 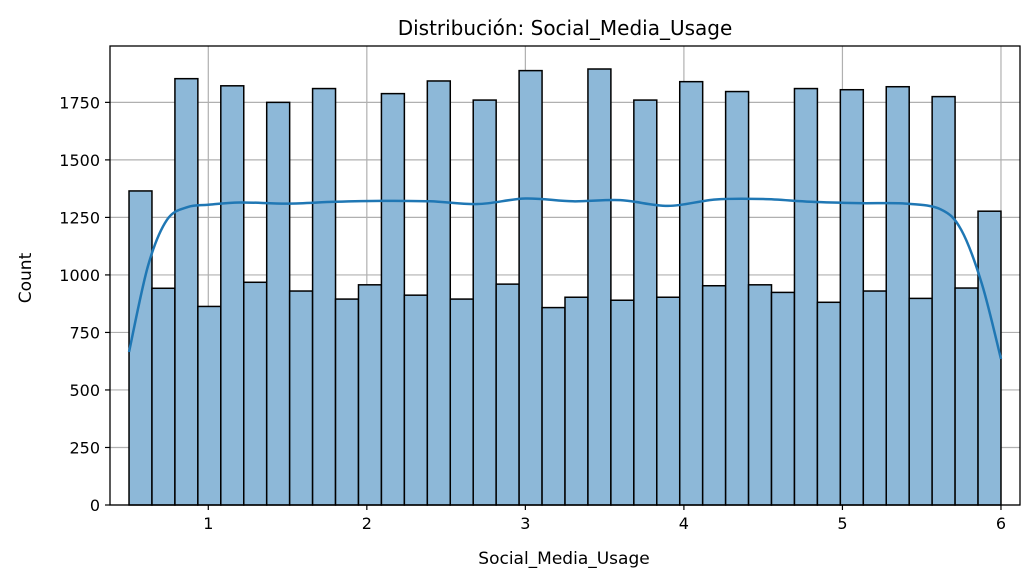 I want to click on y-tick-label: 250, so click(x=84, y=447).